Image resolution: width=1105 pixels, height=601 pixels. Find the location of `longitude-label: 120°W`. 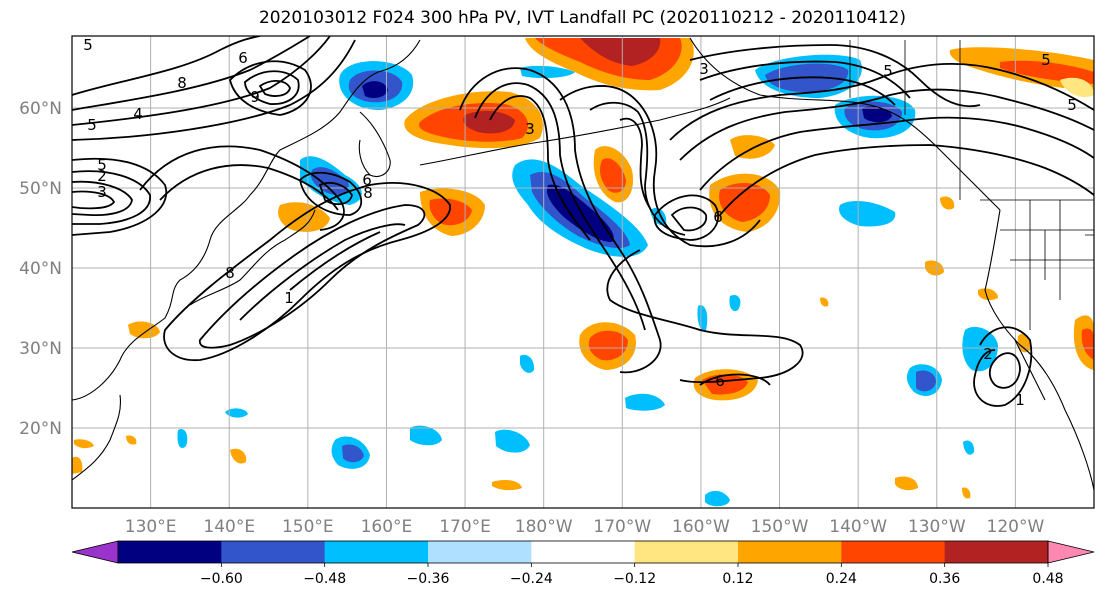

longitude-label: 120°W is located at coordinates (1016, 527).